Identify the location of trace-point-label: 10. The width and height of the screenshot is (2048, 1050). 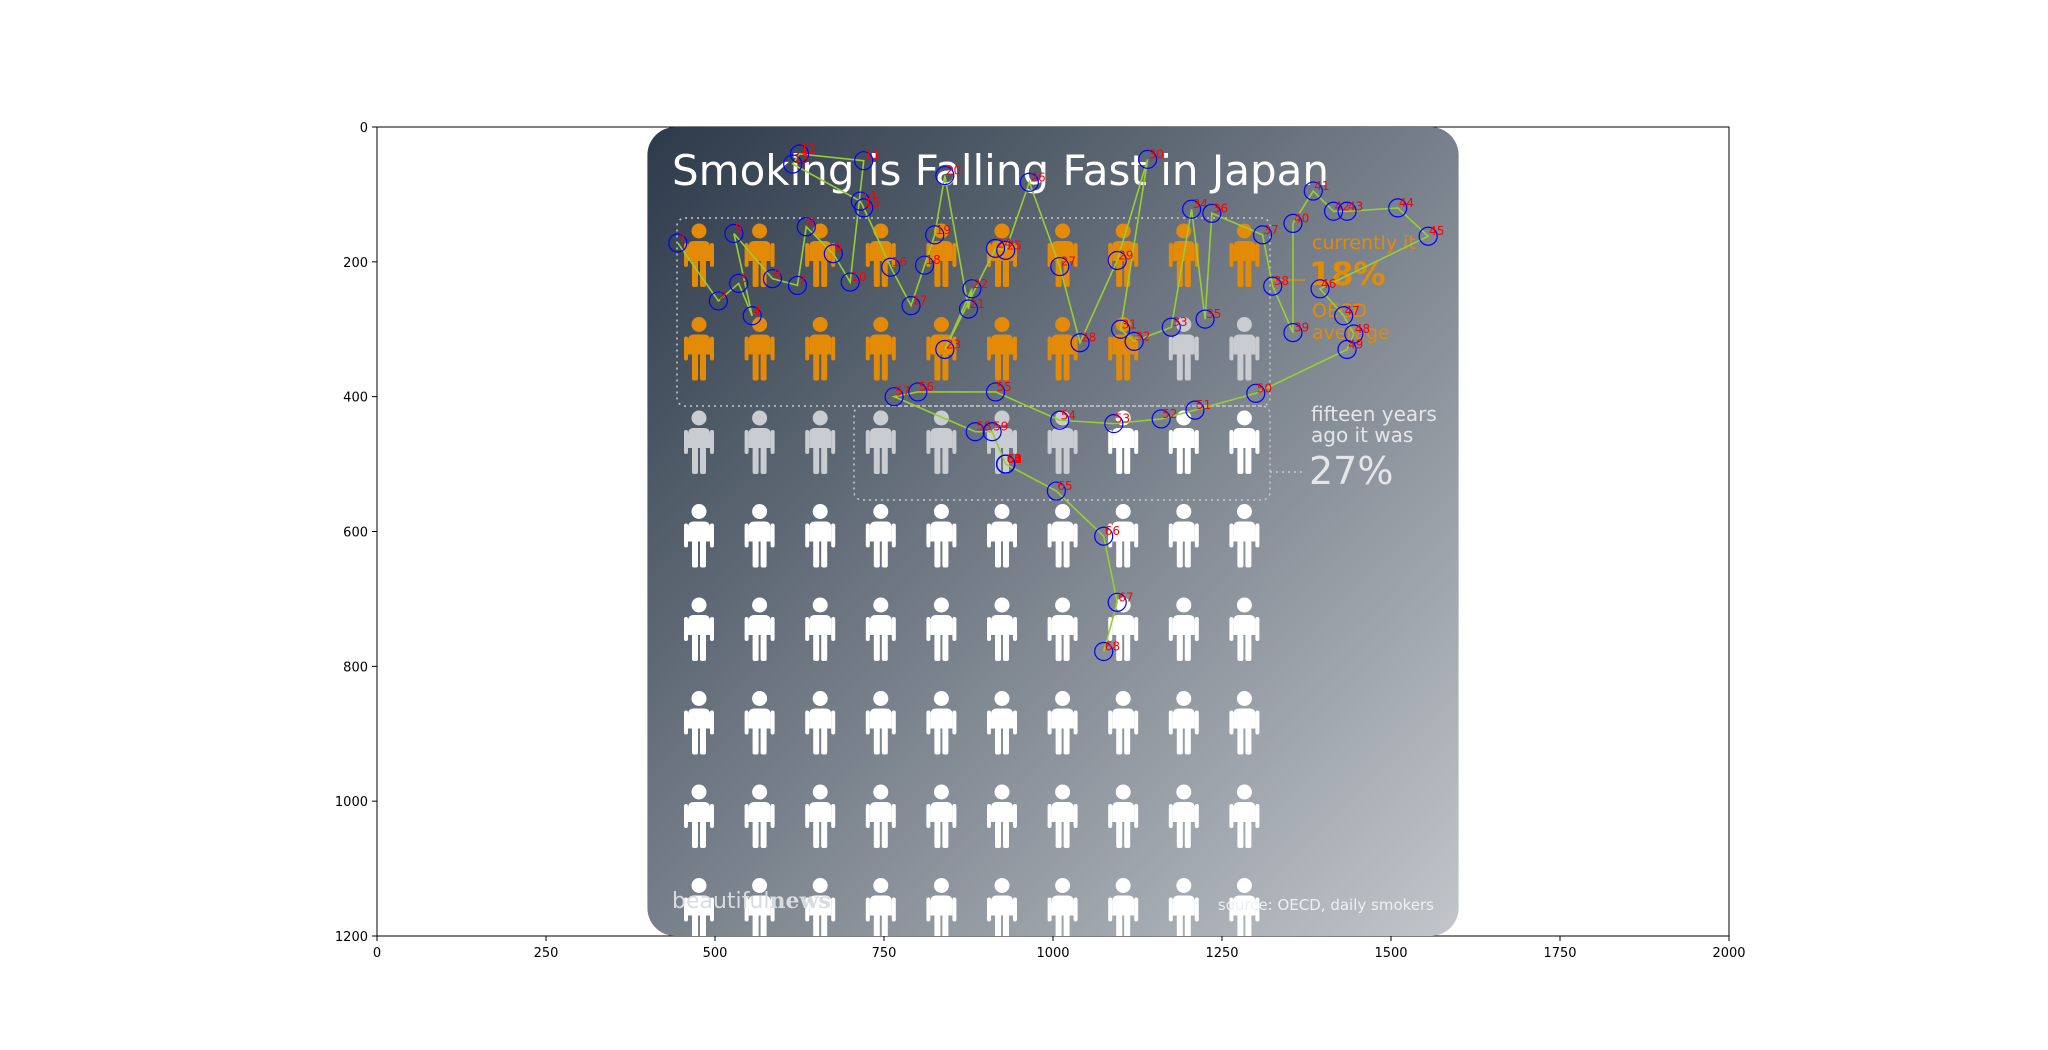
(858, 277).